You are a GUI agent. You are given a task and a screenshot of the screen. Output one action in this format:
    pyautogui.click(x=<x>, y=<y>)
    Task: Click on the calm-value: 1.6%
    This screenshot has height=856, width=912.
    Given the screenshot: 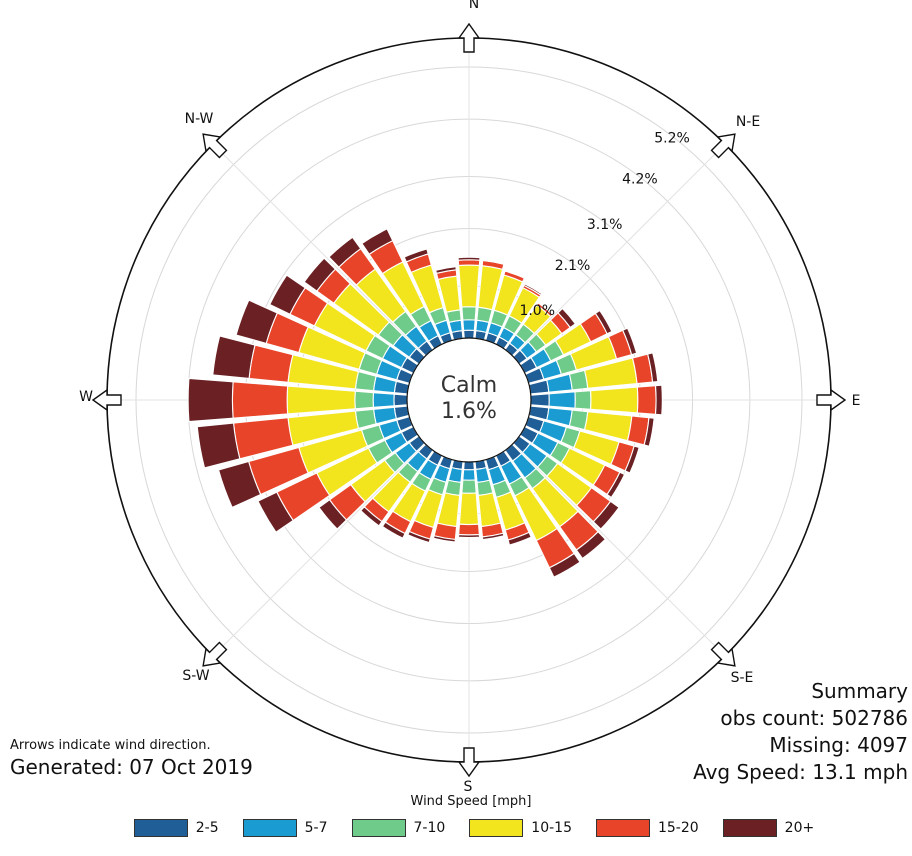 What is the action you would take?
    pyautogui.click(x=469, y=411)
    